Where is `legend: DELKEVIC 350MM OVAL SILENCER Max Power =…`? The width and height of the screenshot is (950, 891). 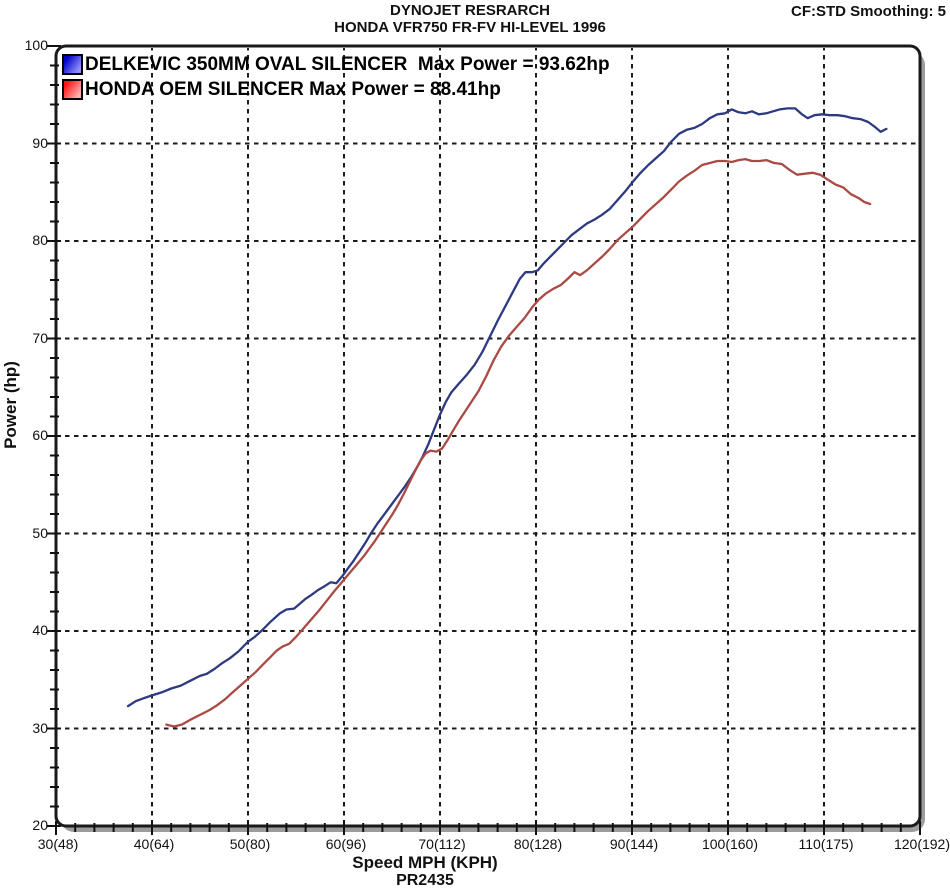 legend: DELKEVIC 350MM OVAL SILENCER Max Power =… is located at coordinates (336, 77).